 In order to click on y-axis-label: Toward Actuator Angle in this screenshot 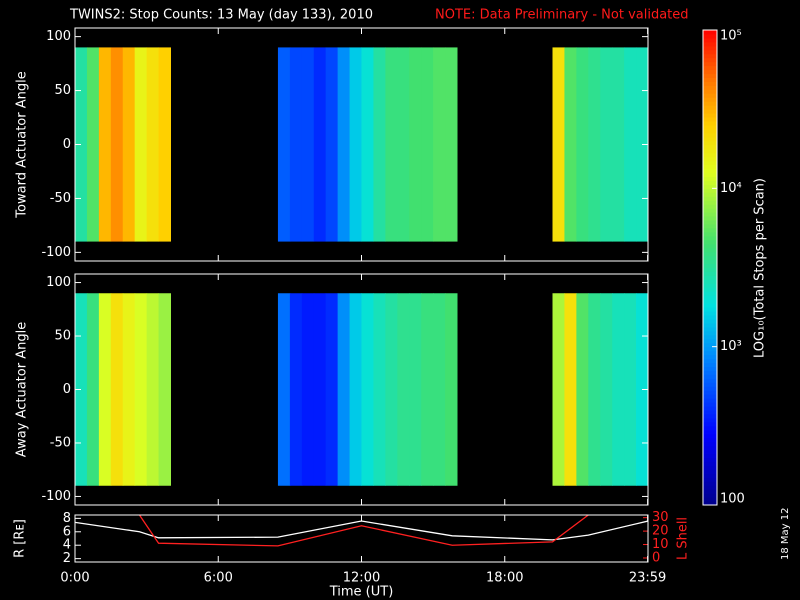, I will do `click(22, 144)`.